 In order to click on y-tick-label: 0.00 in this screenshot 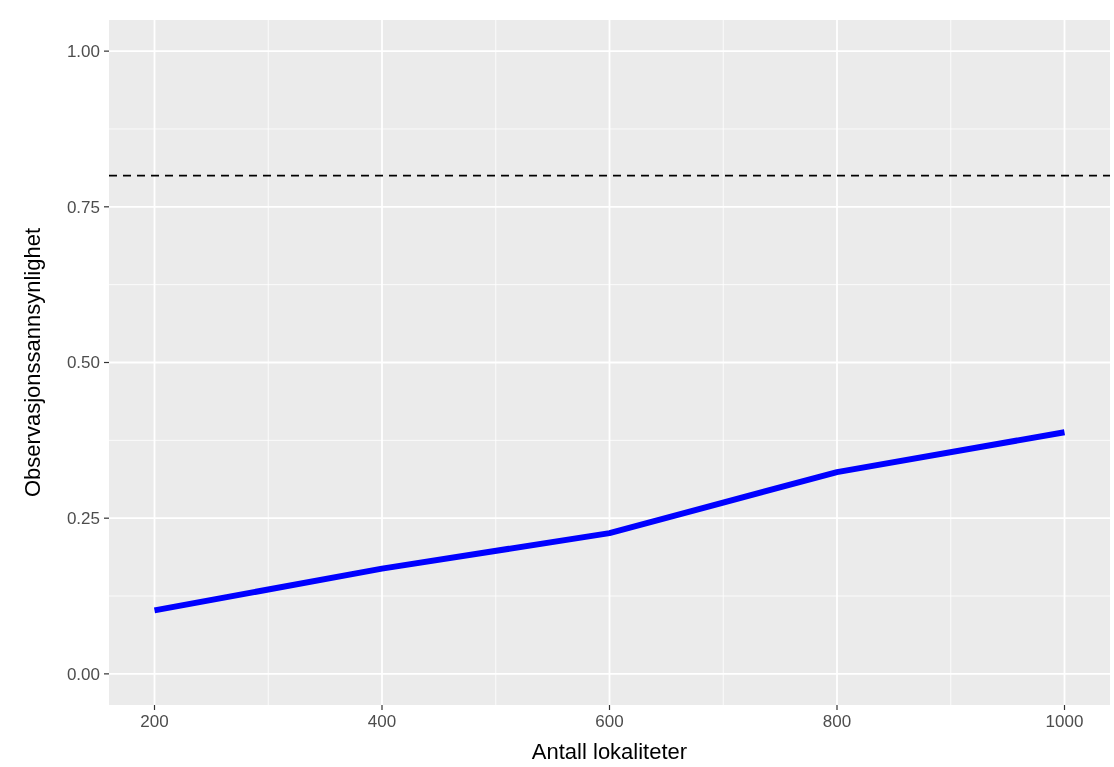, I will do `click(83, 674)`.